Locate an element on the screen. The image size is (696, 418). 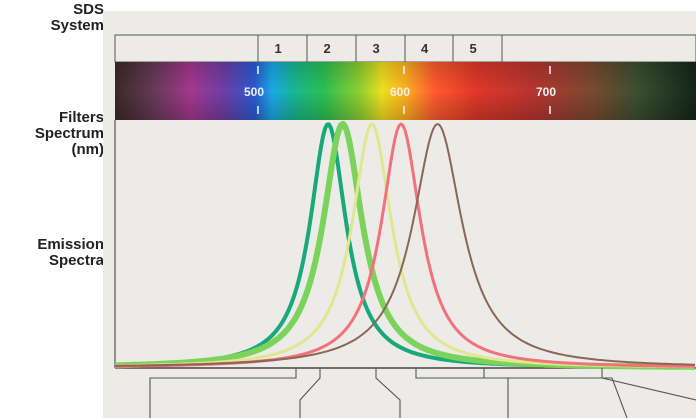
leader-lines is located at coordinates (422, 393).